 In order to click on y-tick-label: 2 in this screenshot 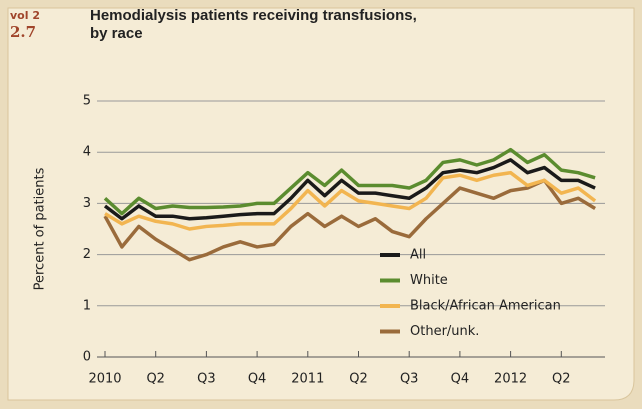, I will do `click(87, 254)`.